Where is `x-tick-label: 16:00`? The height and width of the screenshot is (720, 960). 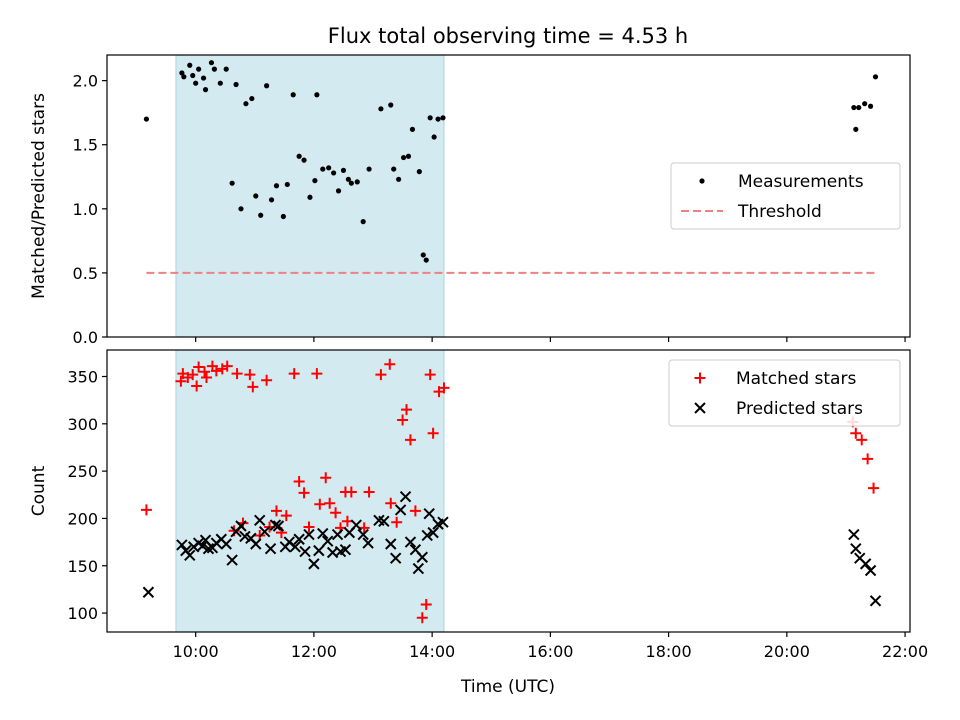
x-tick-label: 16:00 is located at coordinates (550, 651).